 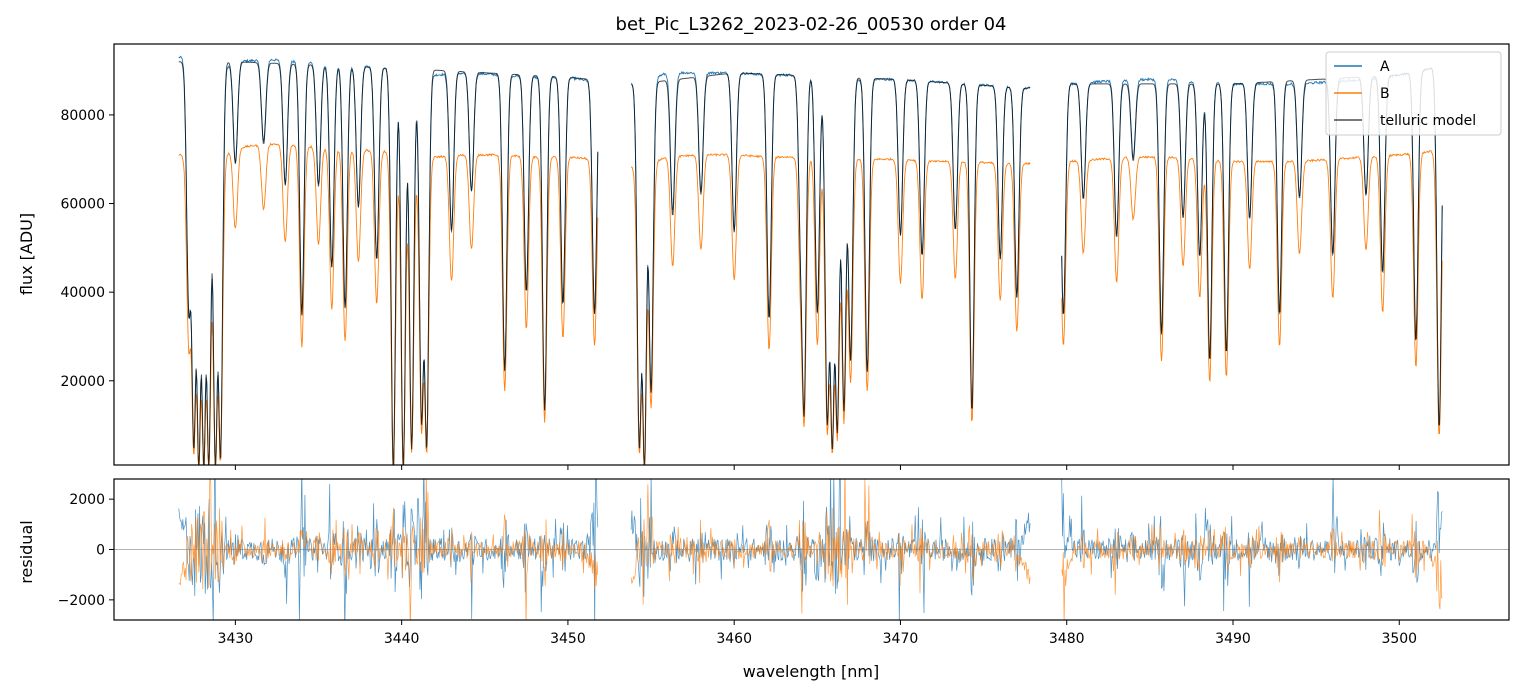 What do you see at coordinates (1385, 94) in the screenshot?
I see `legend-label-b: B` at bounding box center [1385, 94].